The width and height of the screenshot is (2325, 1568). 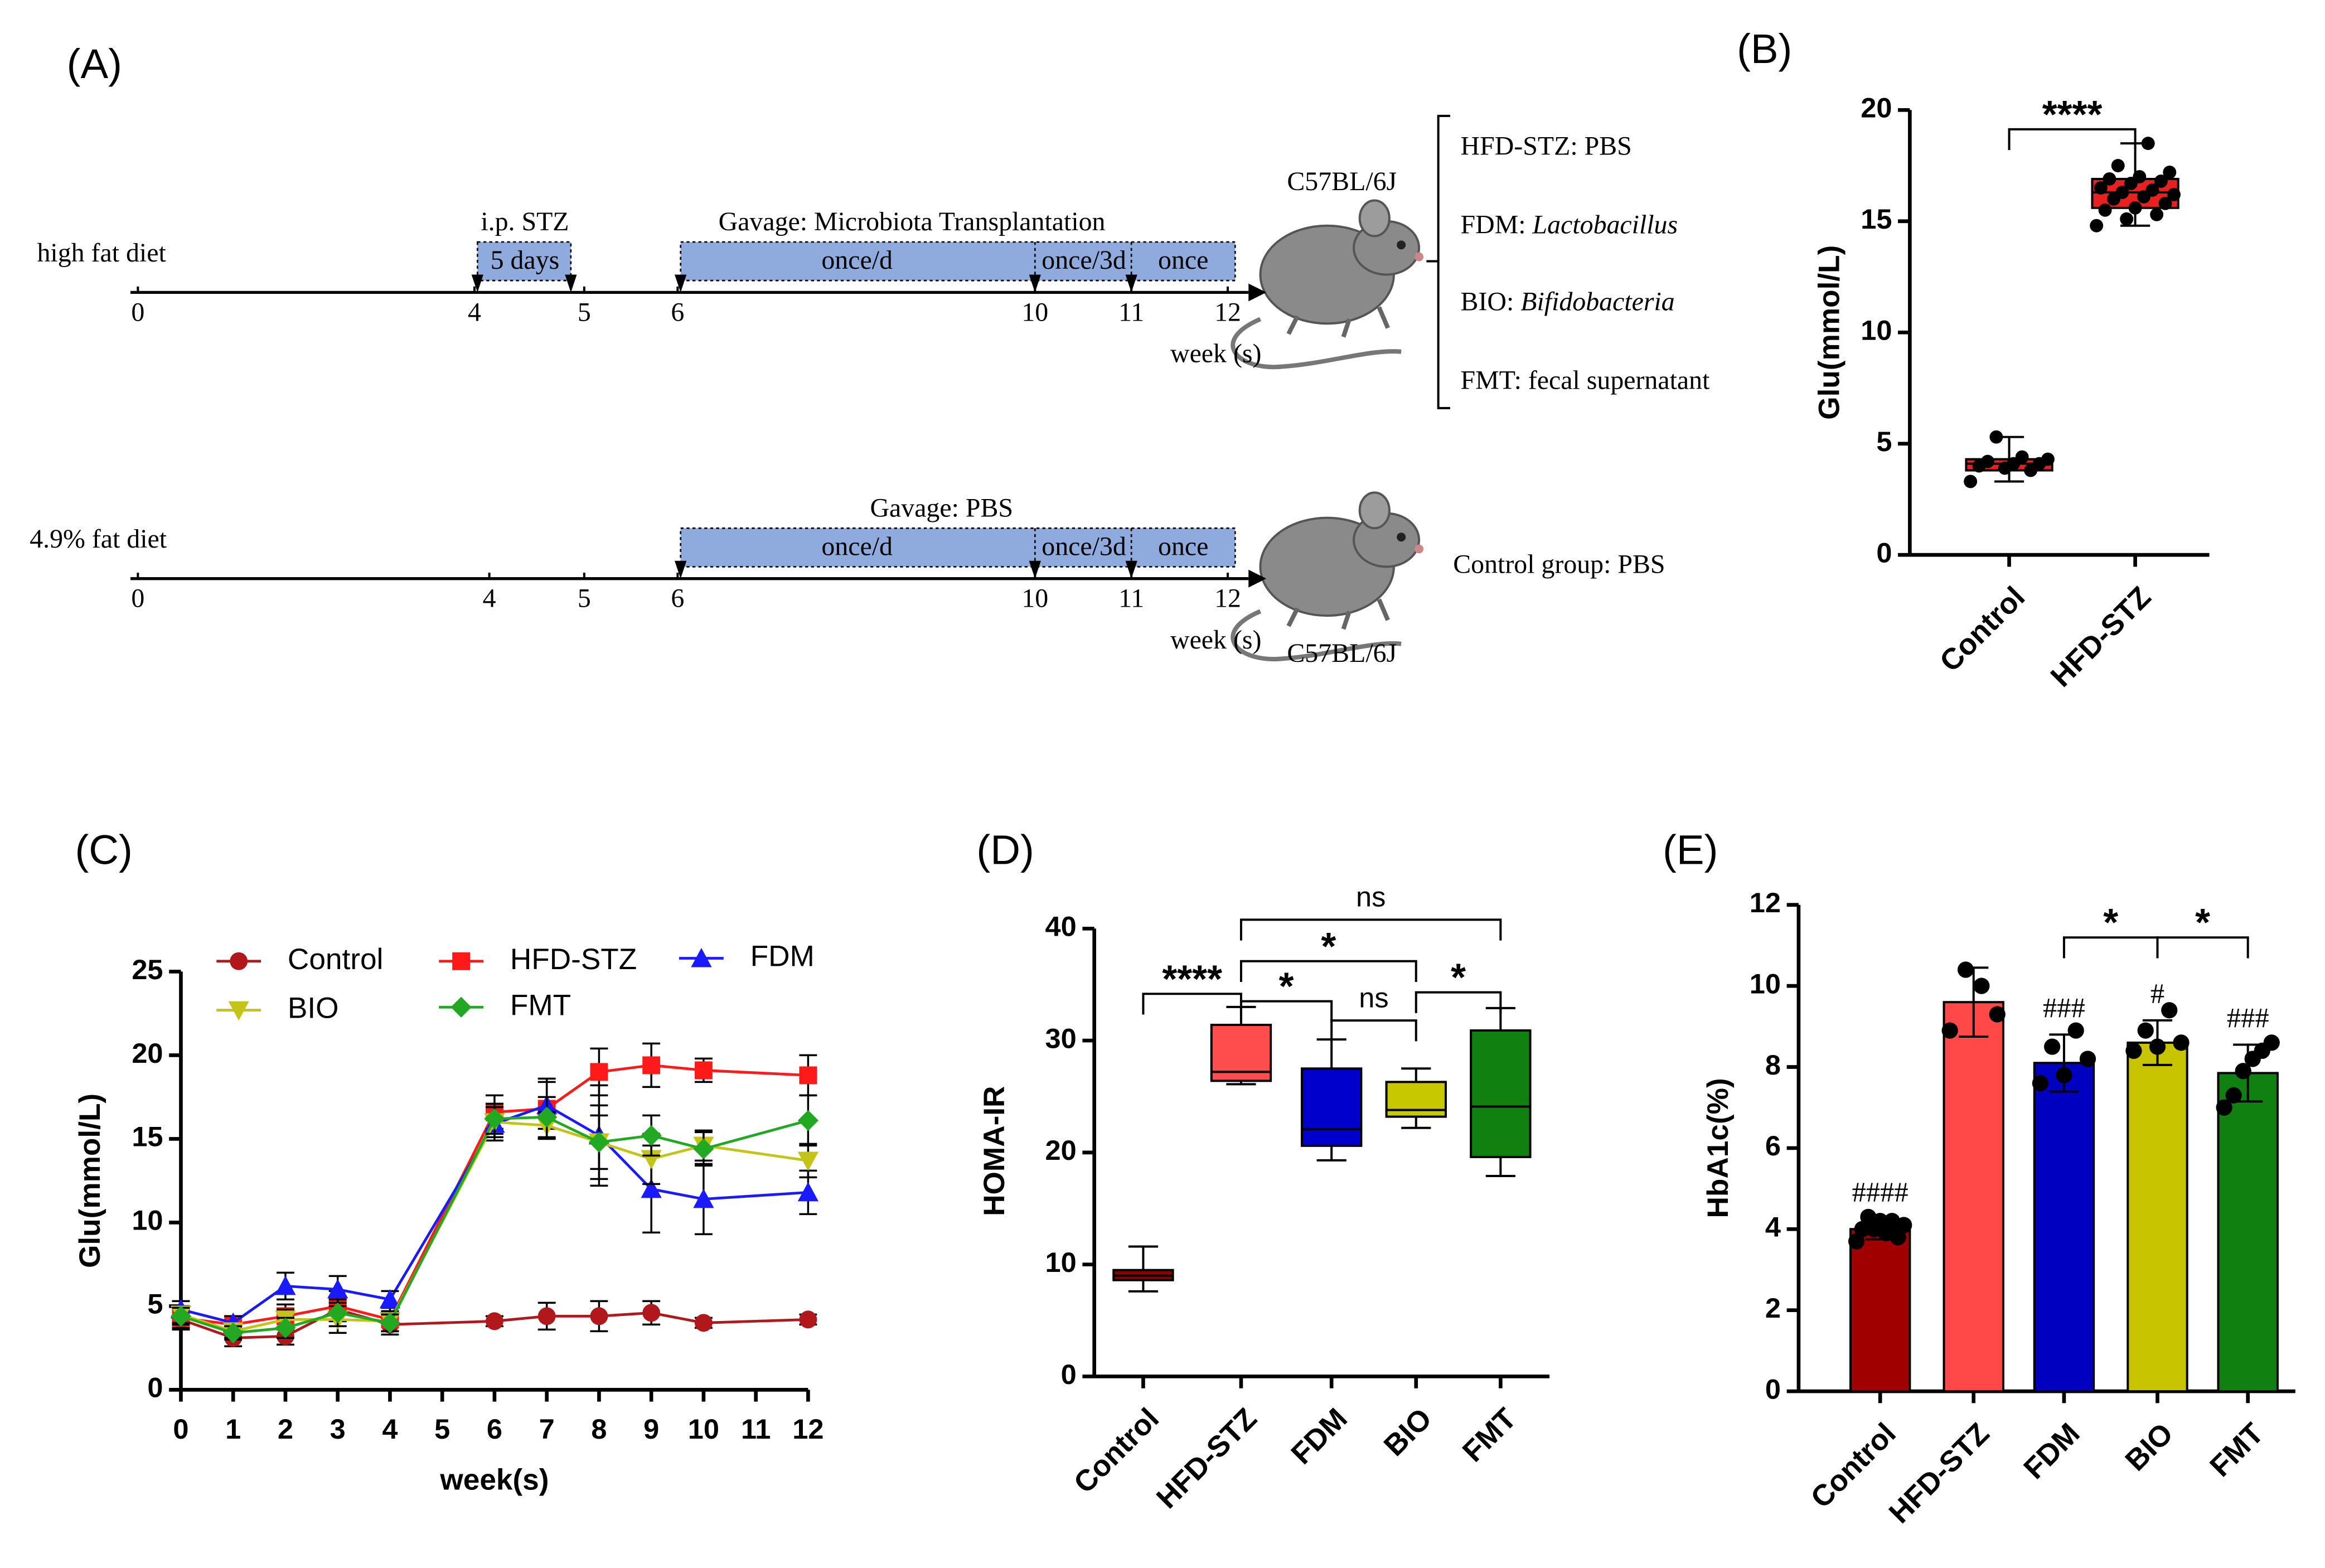 What do you see at coordinates (1876, 219) in the screenshot?
I see `y-tick-label: 15` at bounding box center [1876, 219].